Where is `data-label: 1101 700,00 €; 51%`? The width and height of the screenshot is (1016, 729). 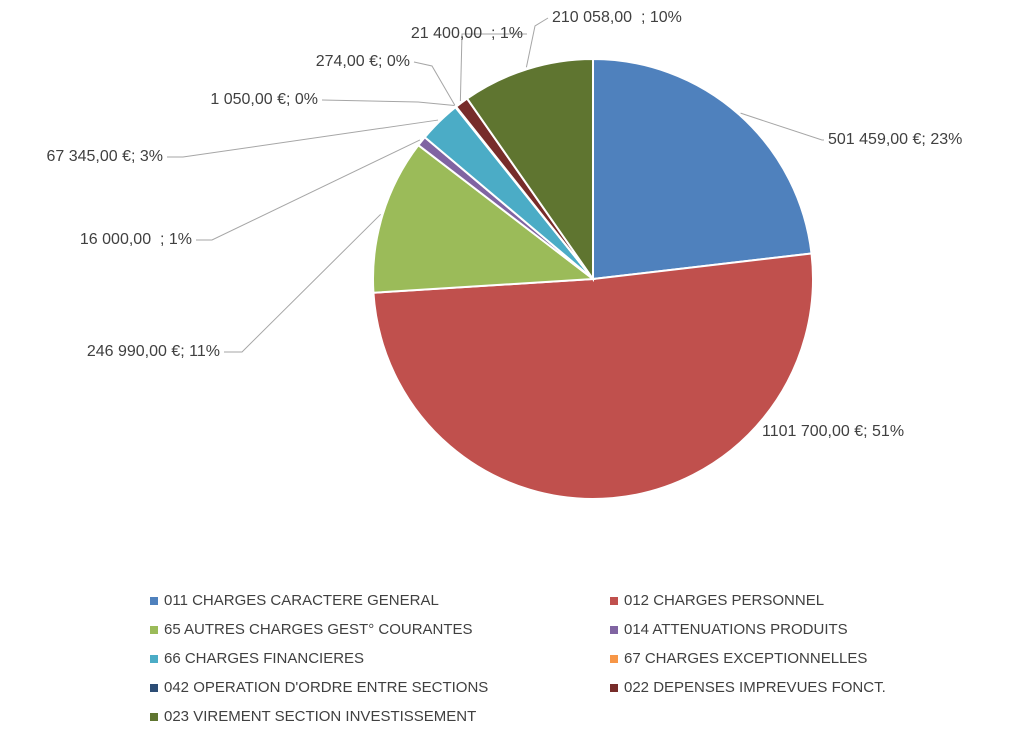
data-label: 1101 700,00 €; 51% is located at coordinates (833, 431).